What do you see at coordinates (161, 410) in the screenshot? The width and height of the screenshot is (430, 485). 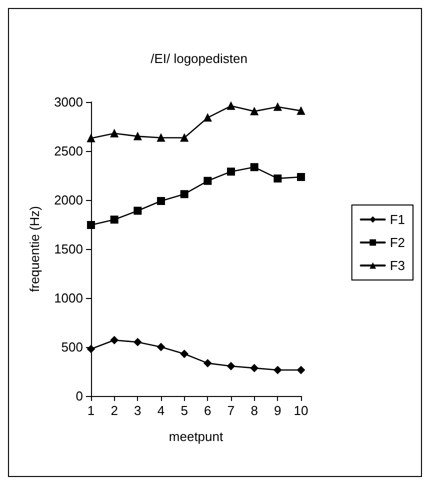 I see `x-tick-label: 4` at bounding box center [161, 410].